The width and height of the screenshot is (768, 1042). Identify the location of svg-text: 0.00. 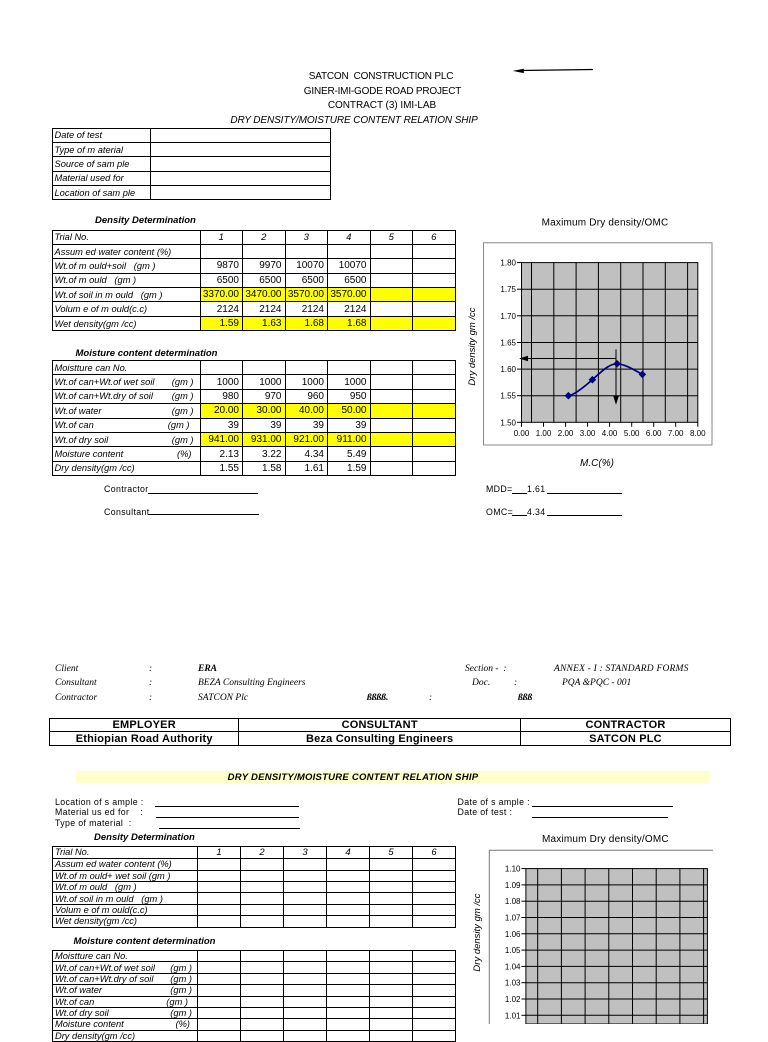
(522, 433).